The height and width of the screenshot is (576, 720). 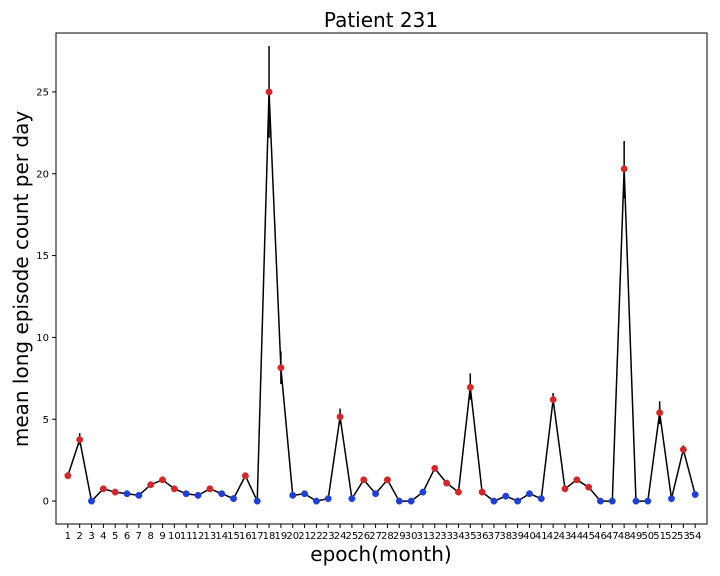 What do you see at coordinates (576, 536) in the screenshot?
I see `x-tick-label: 44` at bounding box center [576, 536].